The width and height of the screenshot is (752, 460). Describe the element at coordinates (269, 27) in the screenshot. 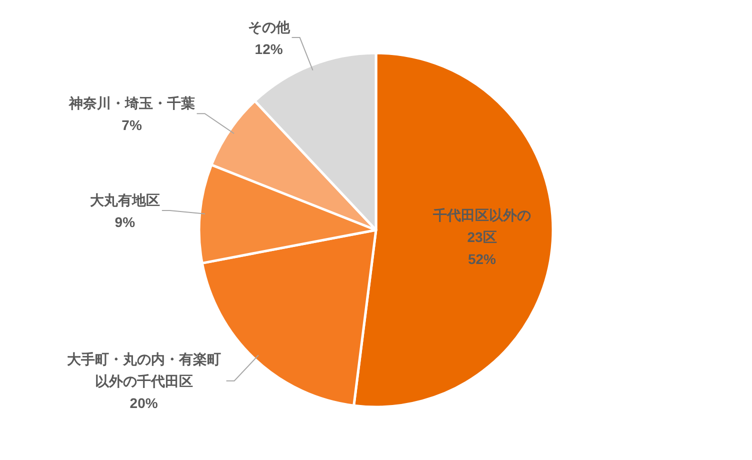

I see `slice-label: その他` at that location.